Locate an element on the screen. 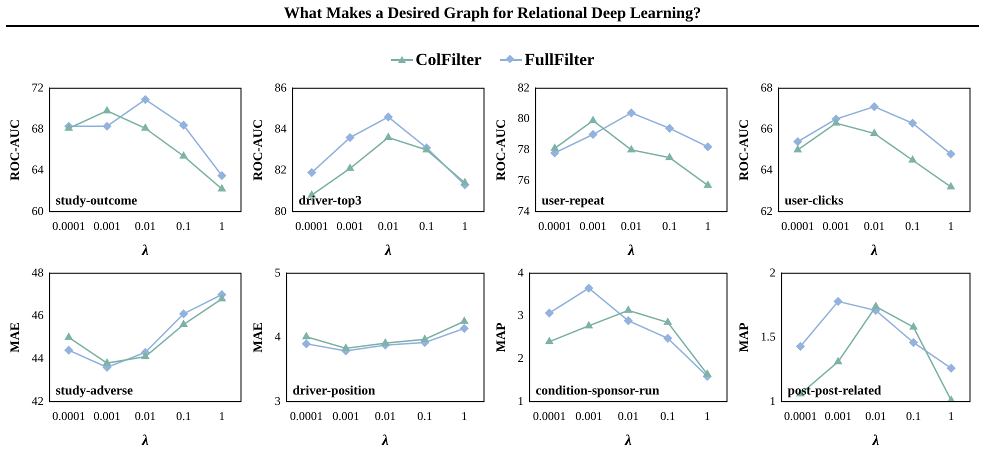 The width and height of the screenshot is (985, 452). legend-label: FullFilter is located at coordinates (559, 60).